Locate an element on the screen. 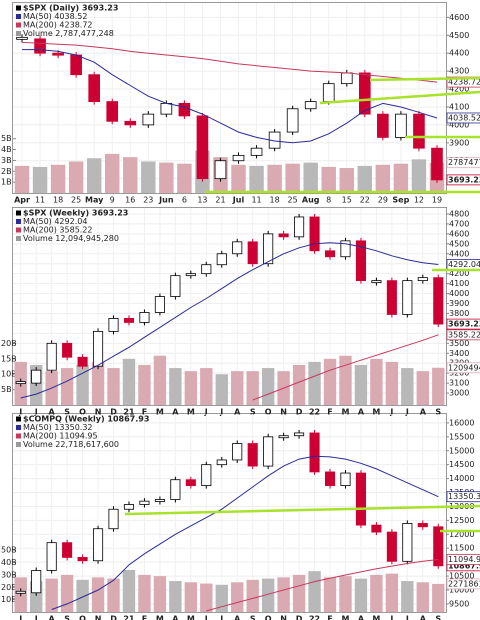  x-tick-label: D is located at coordinates (113, 617).